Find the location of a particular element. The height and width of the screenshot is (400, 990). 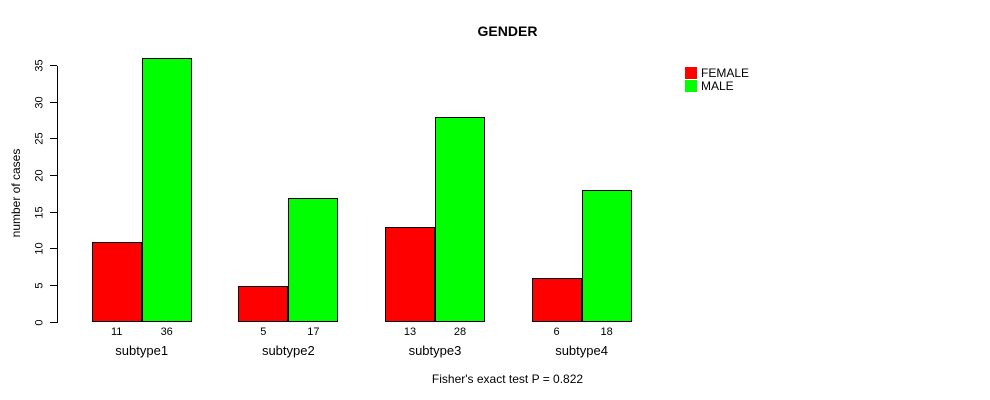

bar-value-label: 6 is located at coordinates (556, 332).